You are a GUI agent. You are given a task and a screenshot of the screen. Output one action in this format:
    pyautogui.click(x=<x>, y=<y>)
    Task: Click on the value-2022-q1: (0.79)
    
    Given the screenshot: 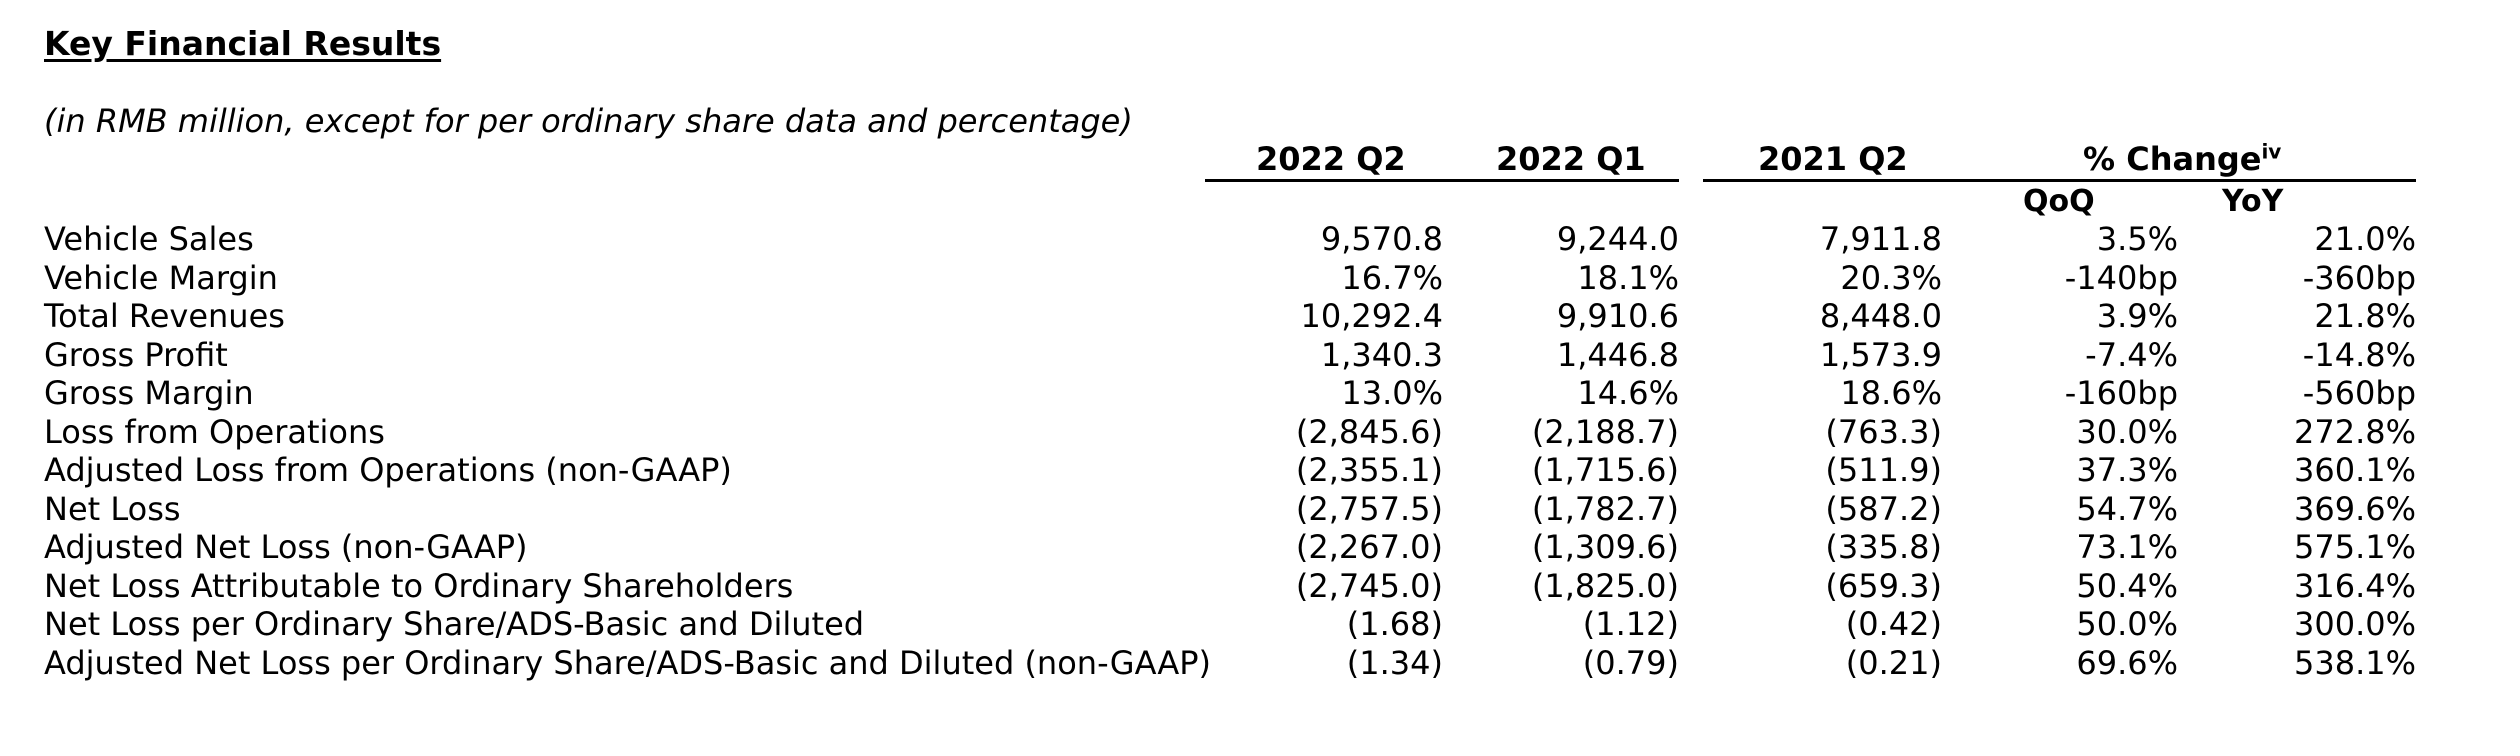 What is the action you would take?
    pyautogui.click(x=1630, y=662)
    